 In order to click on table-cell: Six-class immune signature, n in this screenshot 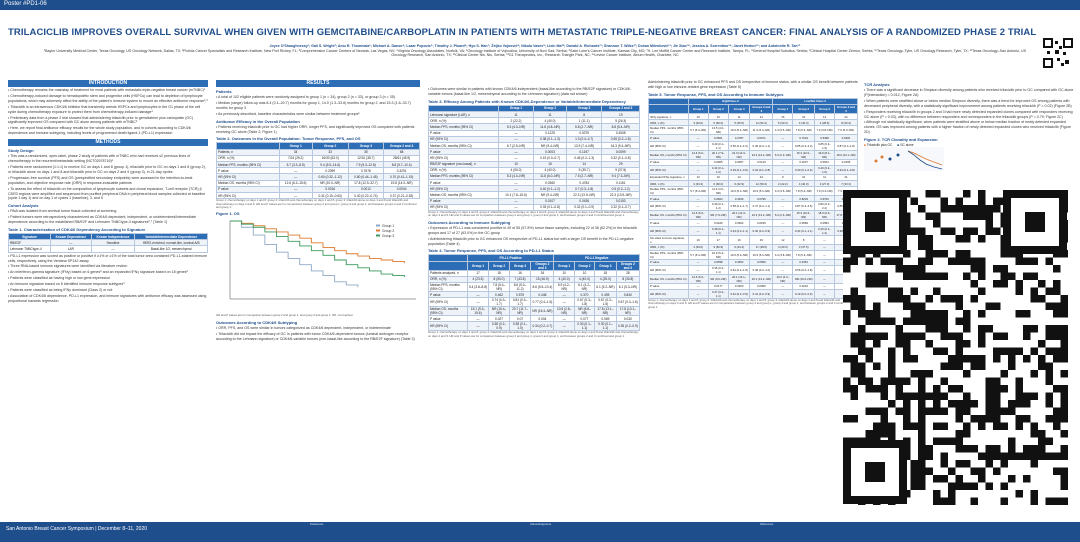, I will do `click(668, 239)`.